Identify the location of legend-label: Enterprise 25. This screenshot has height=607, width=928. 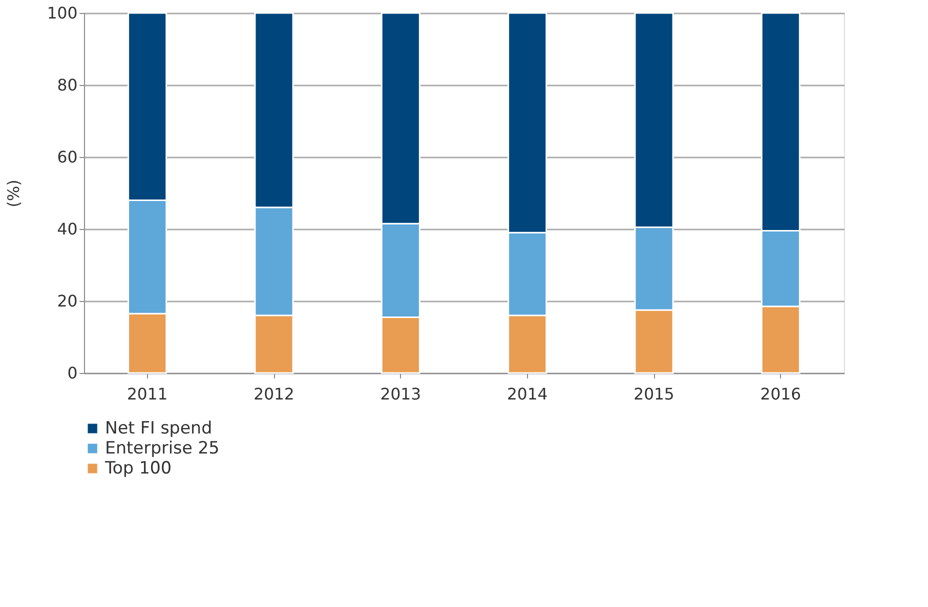
(162, 448).